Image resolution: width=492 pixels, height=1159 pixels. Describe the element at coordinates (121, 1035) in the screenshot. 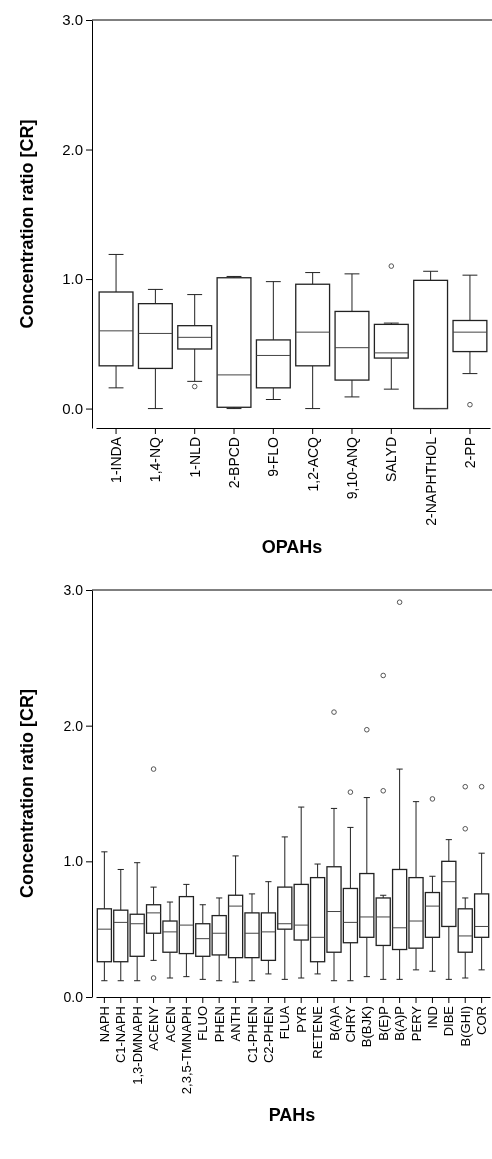

I see `x-tick-label: C1-NAPH` at that location.